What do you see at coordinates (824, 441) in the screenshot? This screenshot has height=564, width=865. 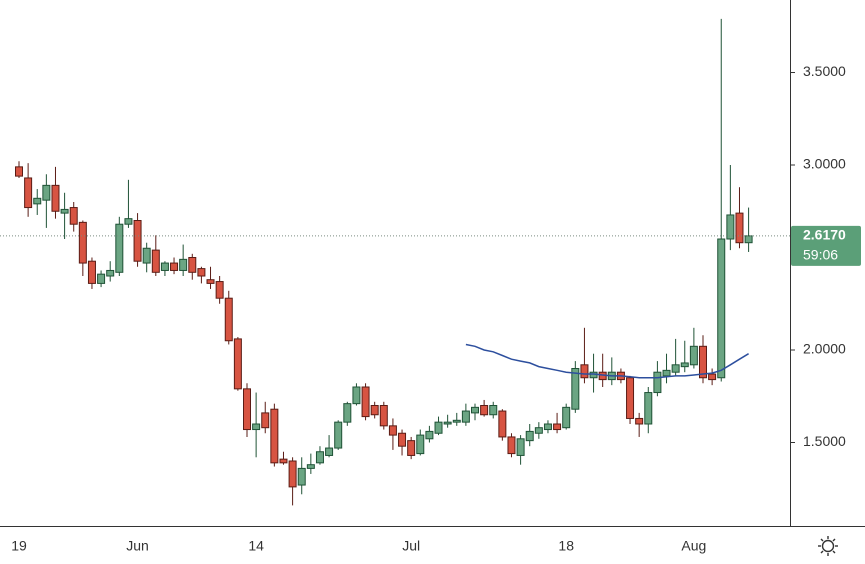 I see `y-tick-label: 1.5000` at bounding box center [824, 441].